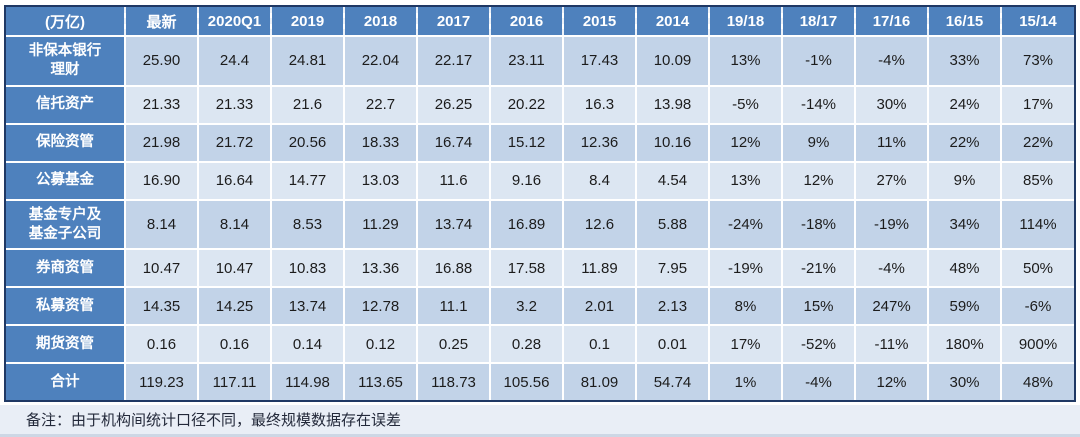  Describe the element at coordinates (234, 268) in the screenshot. I see `cell: 10.47` at that location.